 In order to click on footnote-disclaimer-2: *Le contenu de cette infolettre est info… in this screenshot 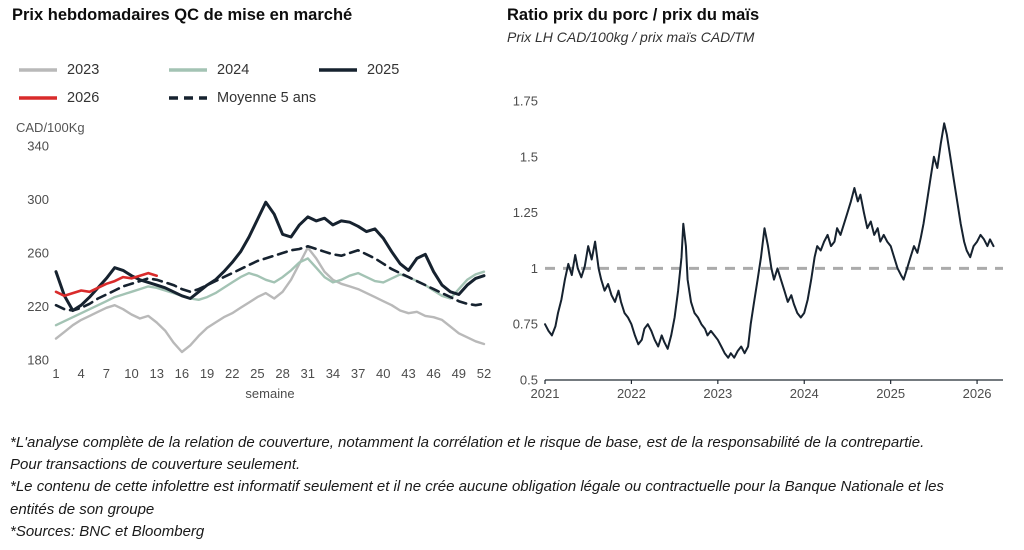, I will do `click(477, 498)`.